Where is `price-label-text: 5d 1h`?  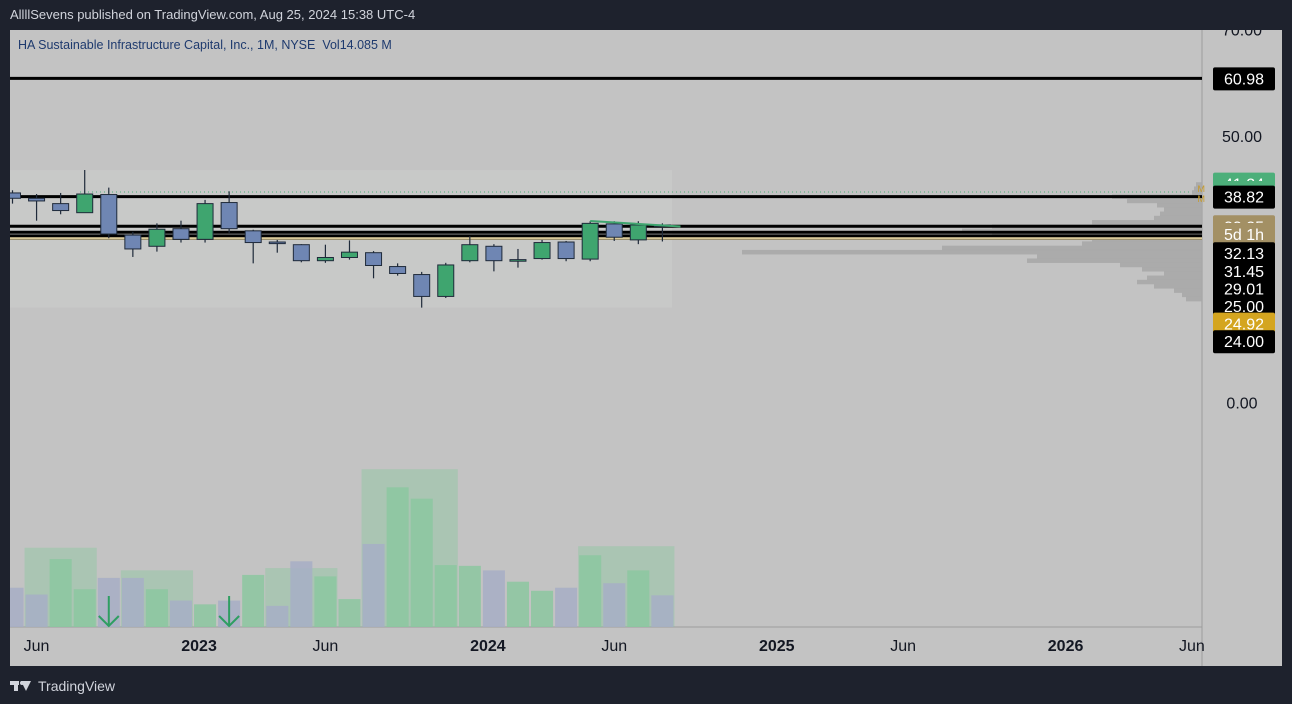
price-label-text: 5d 1h is located at coordinates (1244, 235).